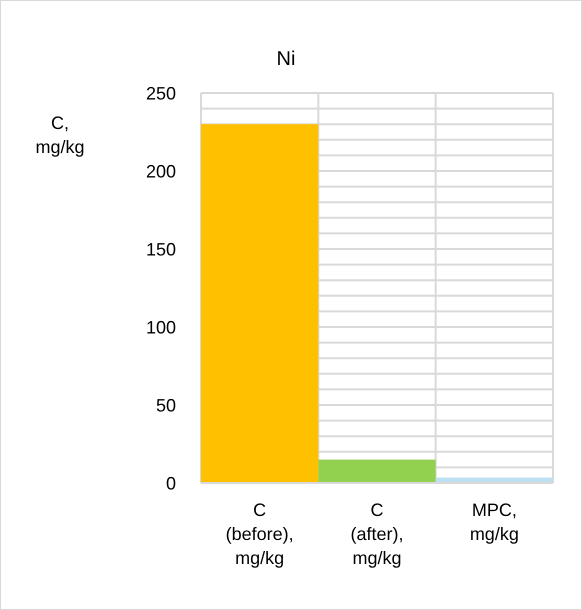  I want to click on y-tick-label: 150, so click(161, 249).